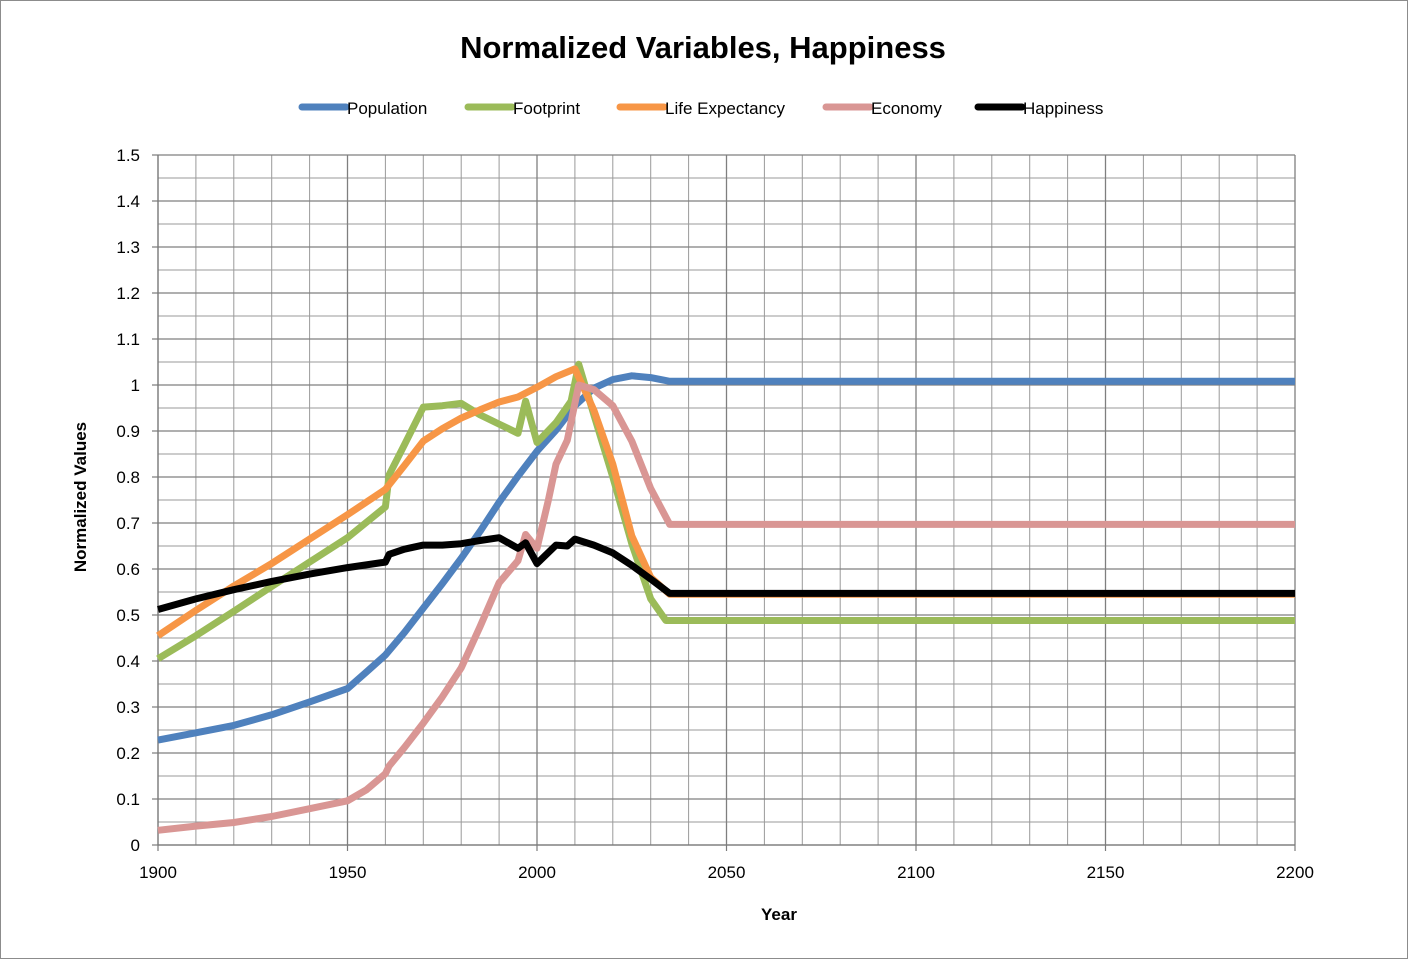 The image size is (1408, 959). What do you see at coordinates (726, 573) in the screenshot?
I see `series-line-happiness` at bounding box center [726, 573].